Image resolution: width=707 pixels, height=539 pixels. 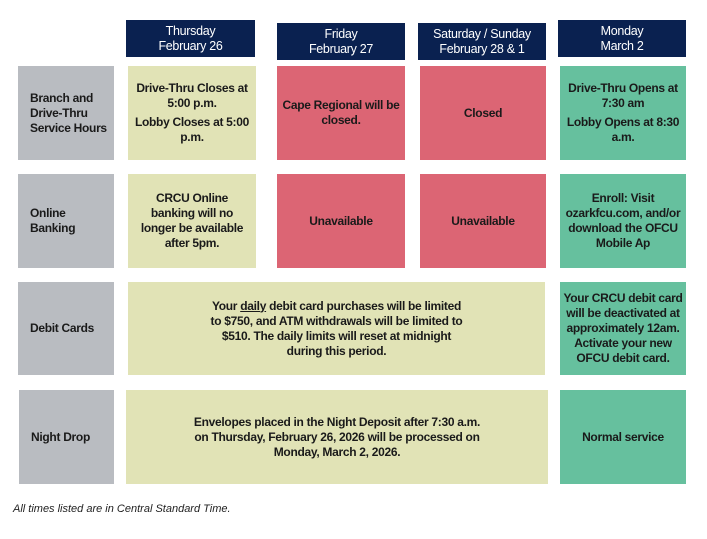 I want to click on branch-friday: Cape Regional will be closed., so click(x=341, y=113).